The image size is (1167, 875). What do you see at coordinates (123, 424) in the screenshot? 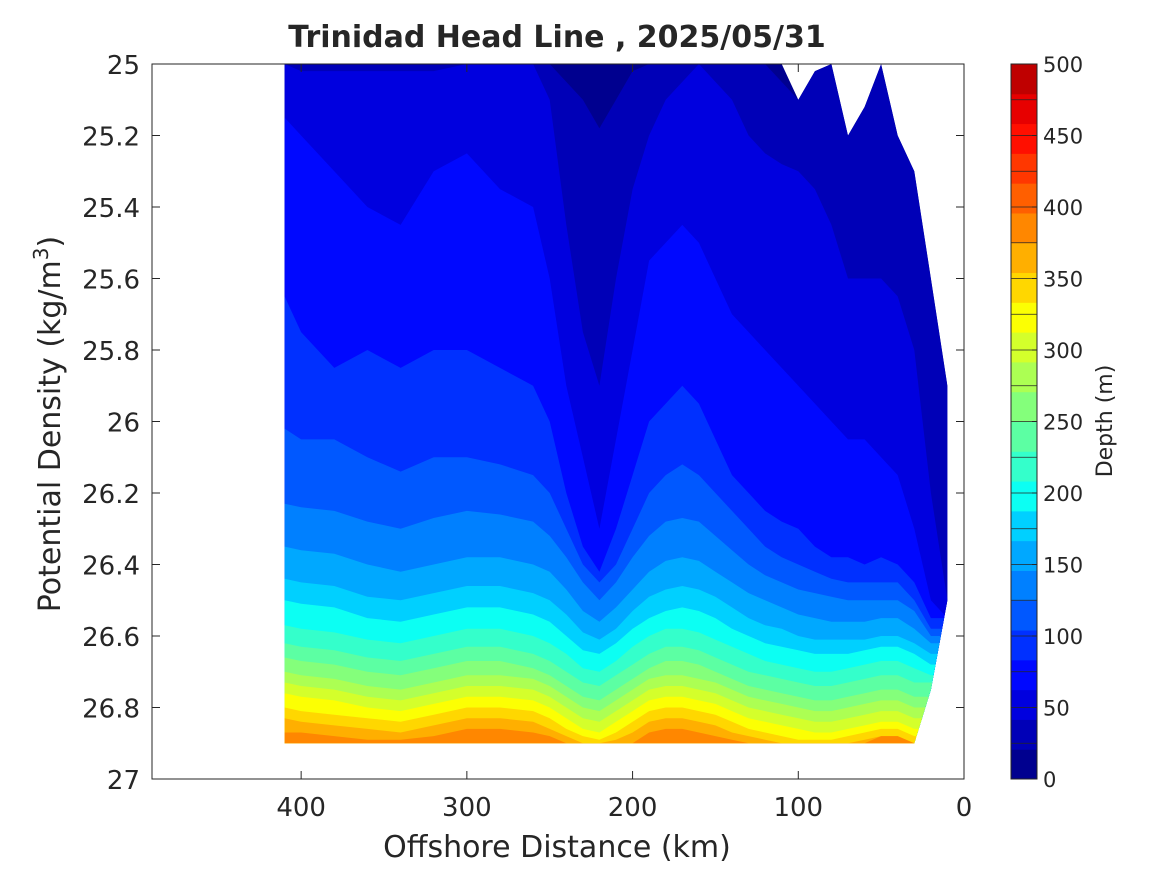
I see `y-tick-label: 26` at bounding box center [123, 424].